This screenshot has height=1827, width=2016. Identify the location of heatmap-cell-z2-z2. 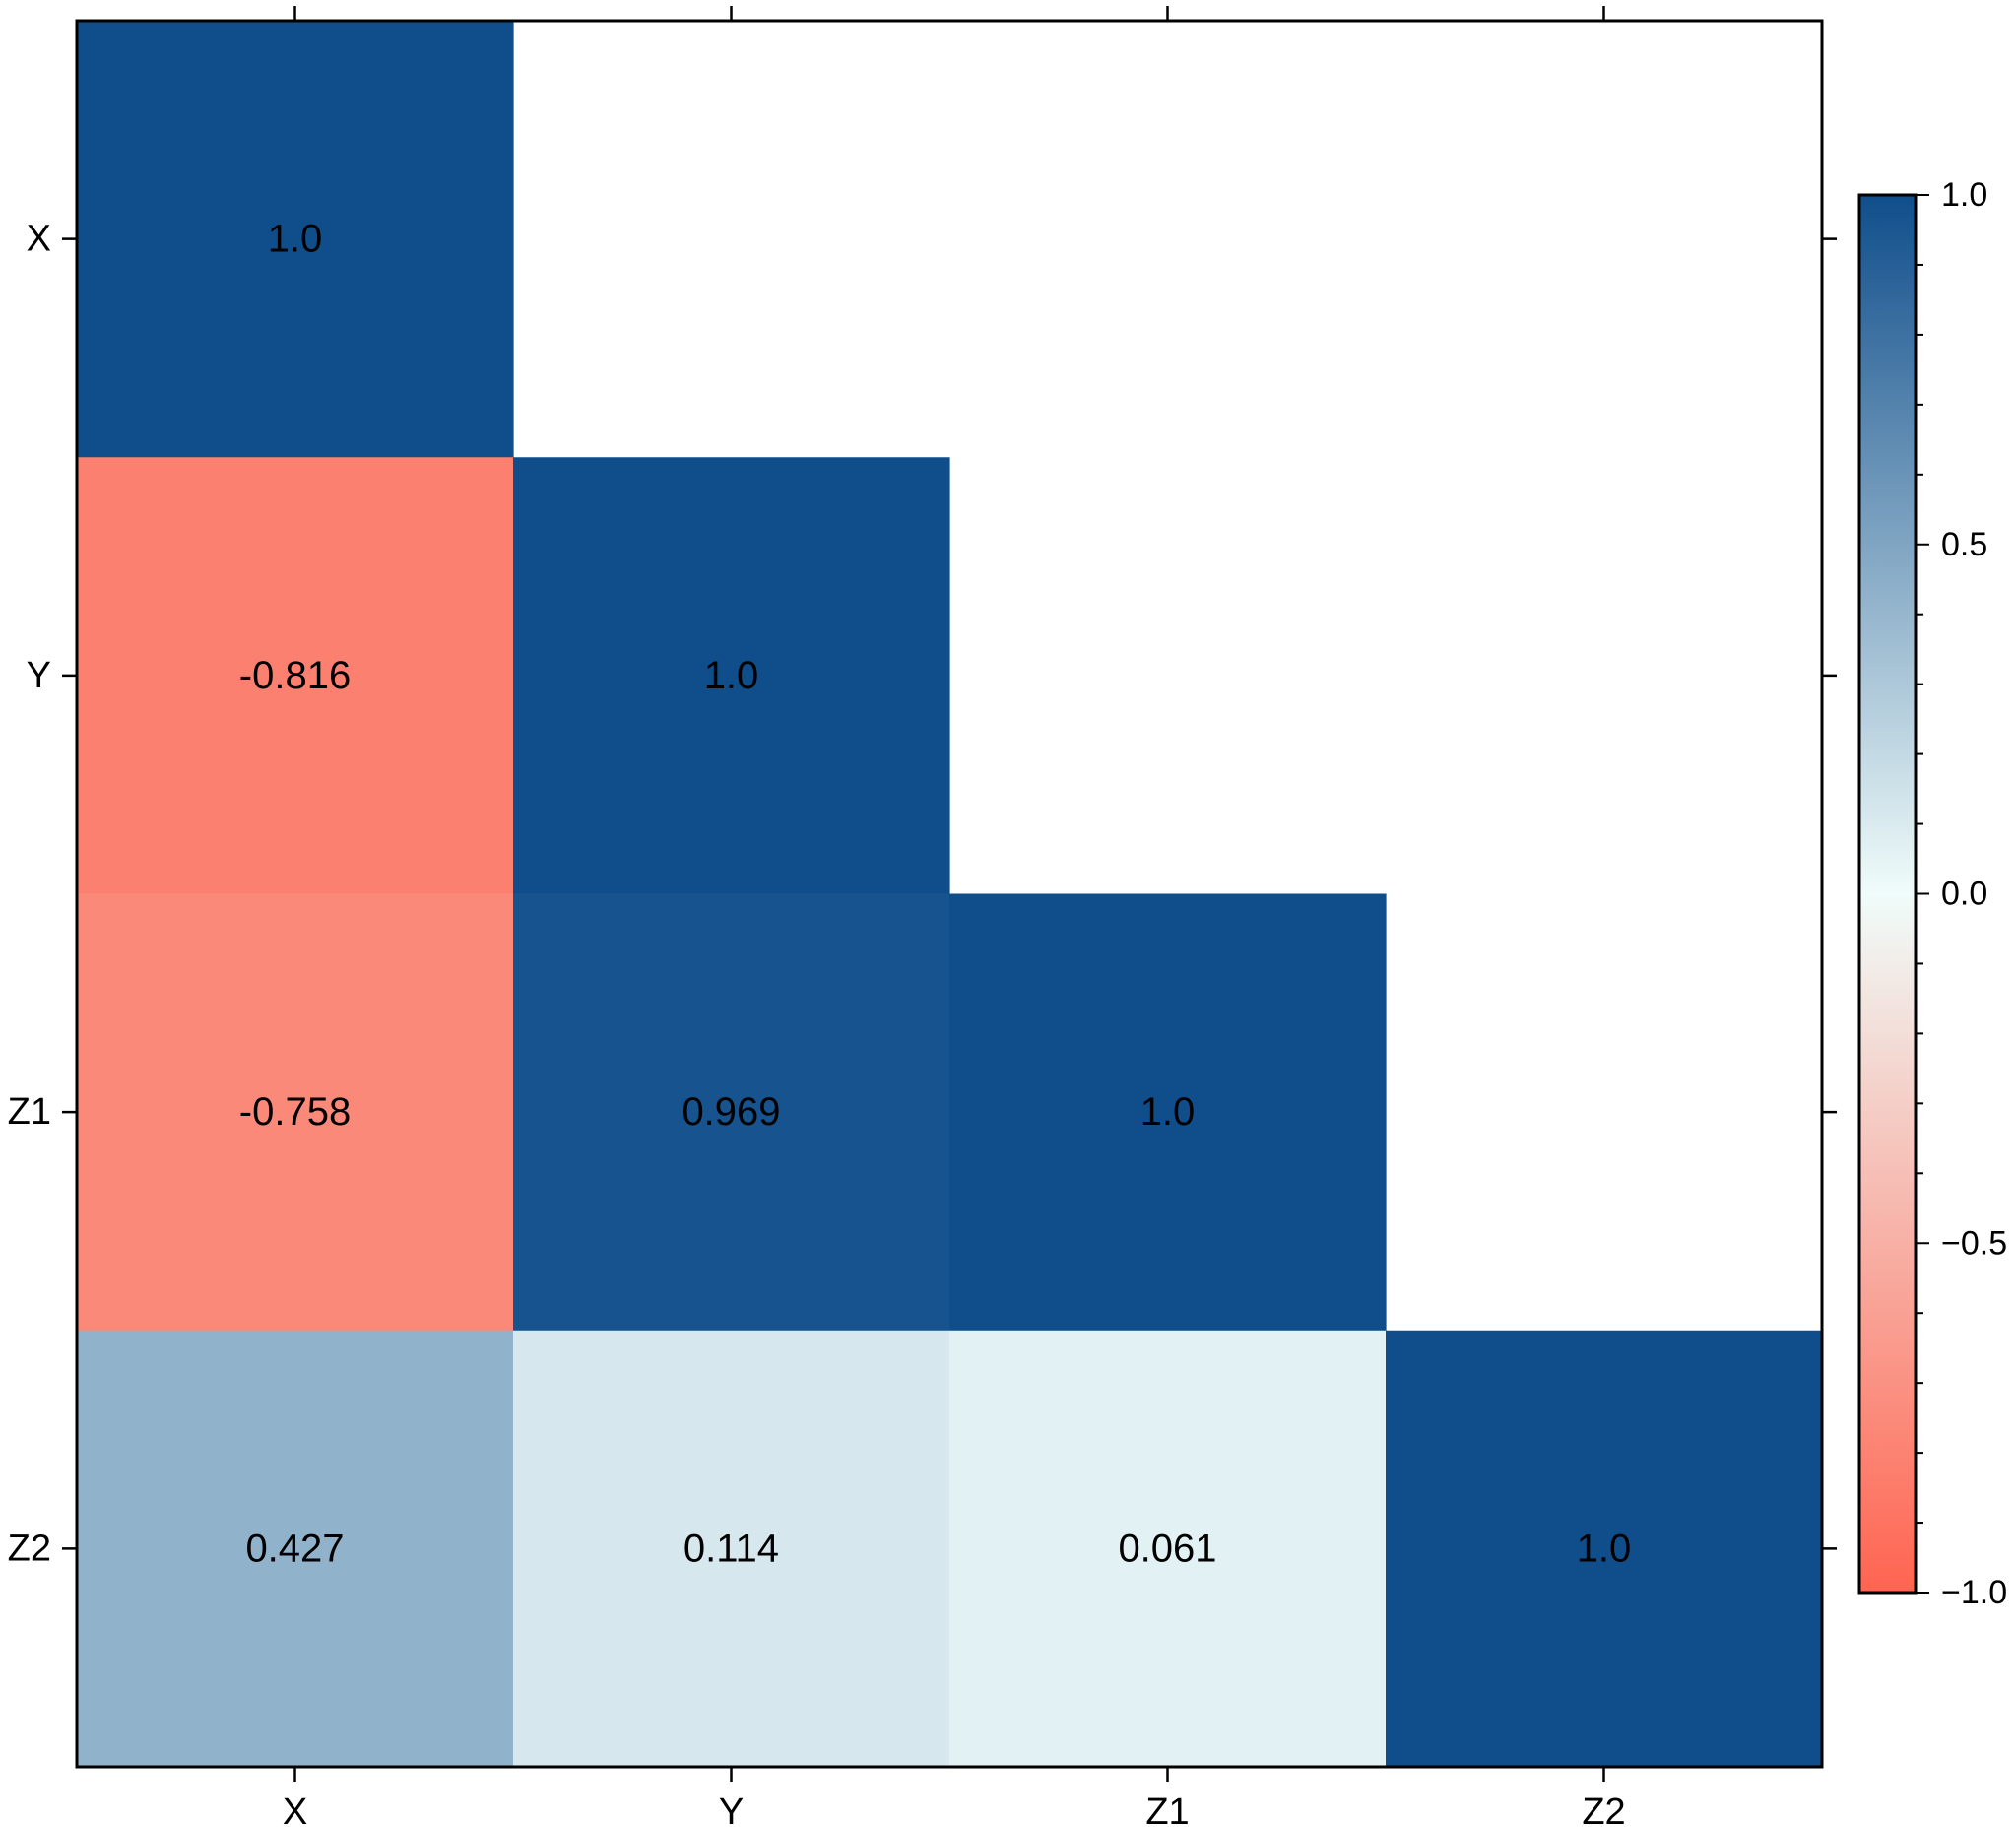
(1604, 1549).